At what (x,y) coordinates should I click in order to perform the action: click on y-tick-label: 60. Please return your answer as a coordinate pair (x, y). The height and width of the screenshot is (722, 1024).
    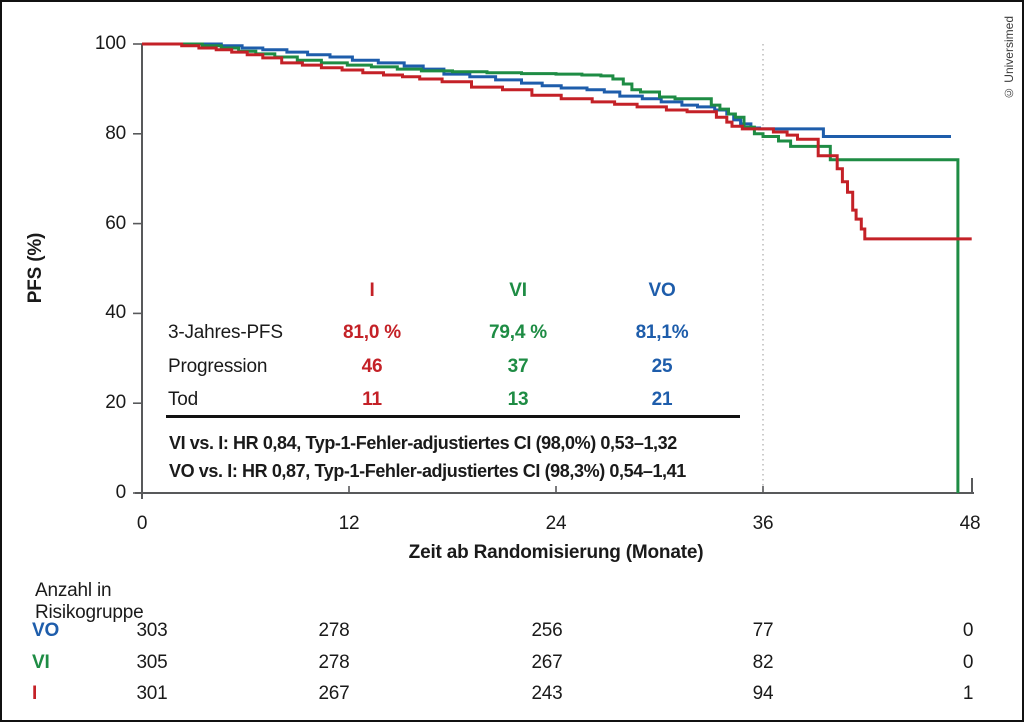
    Looking at the image, I should click on (115, 223).